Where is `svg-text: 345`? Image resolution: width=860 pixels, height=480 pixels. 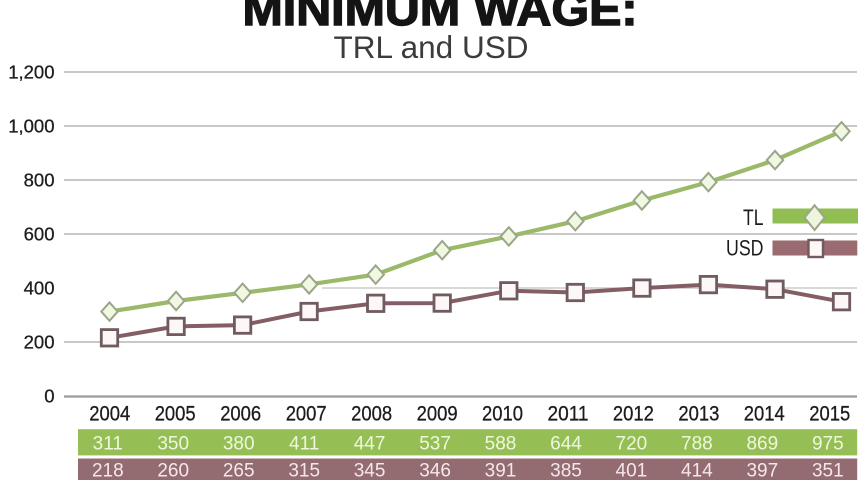
svg-text: 345 is located at coordinates (370, 470).